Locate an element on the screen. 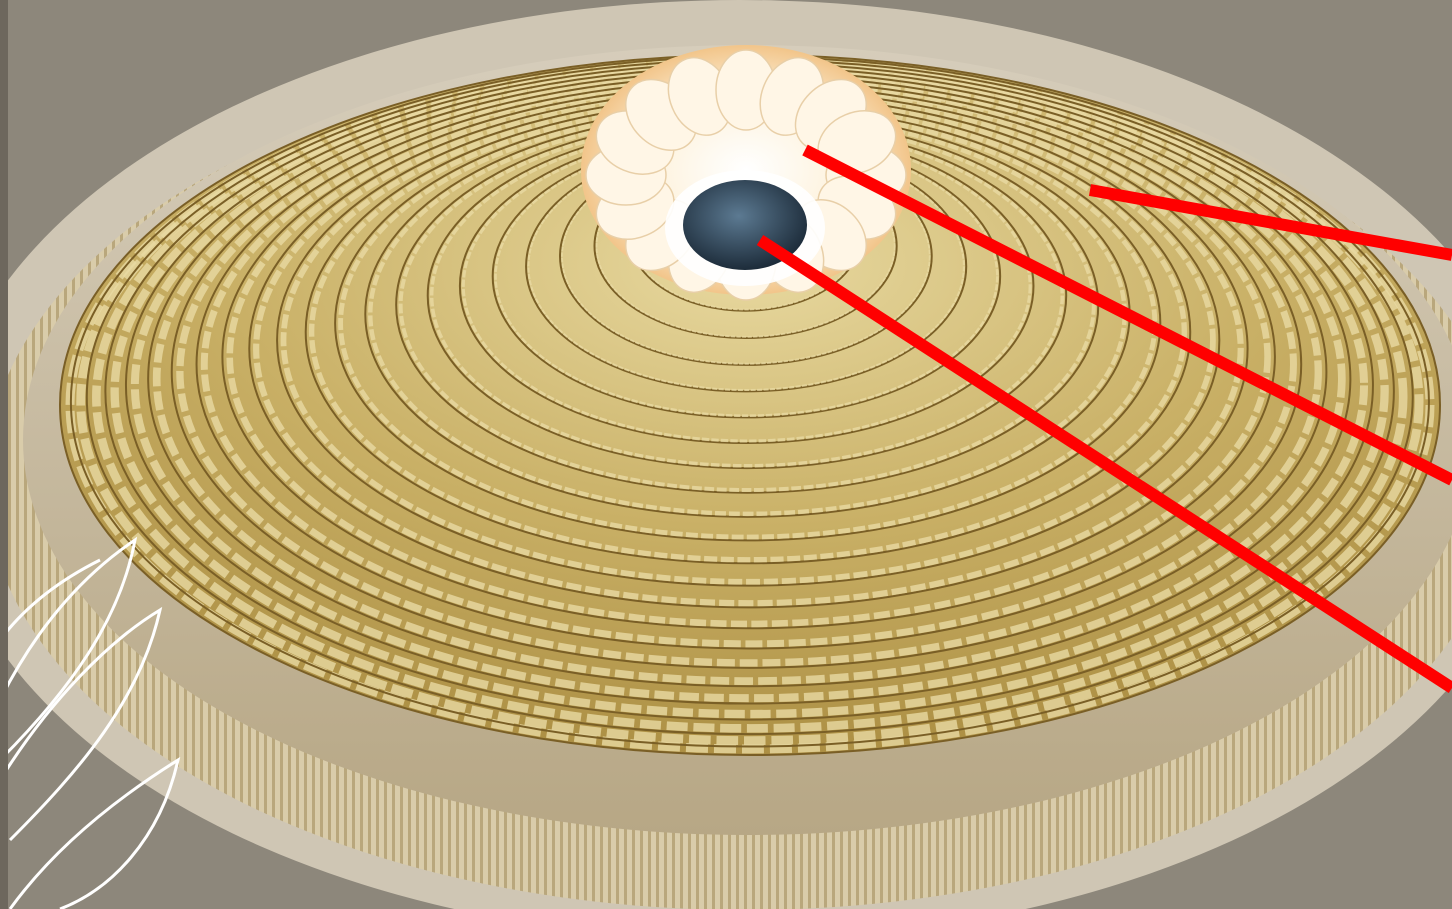  leaf-ornament is located at coordinates (90, 722).